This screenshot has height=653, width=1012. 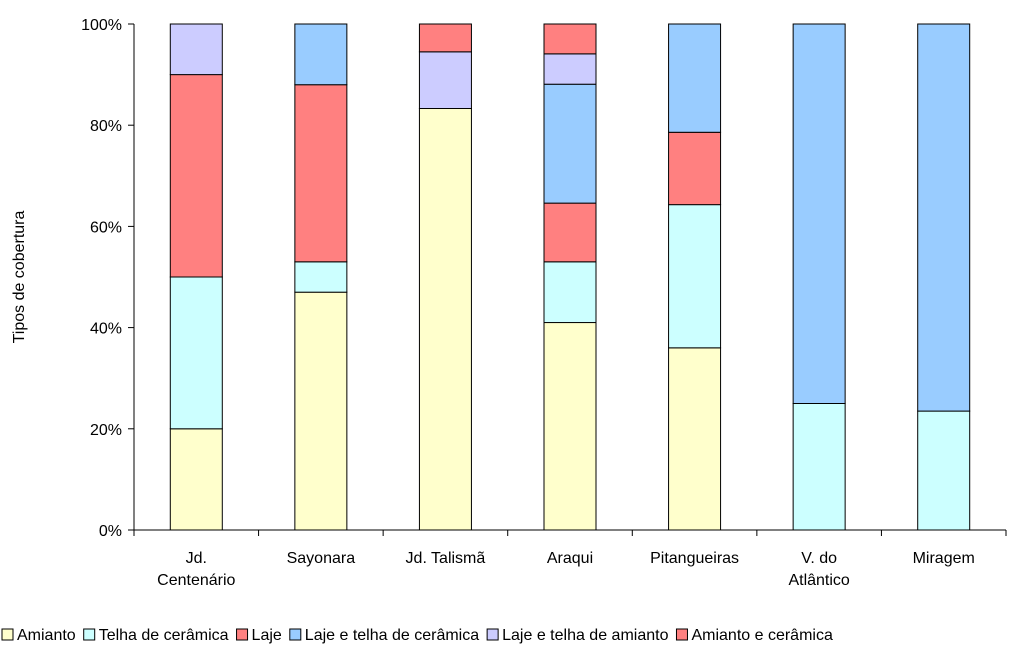 I want to click on legend-label: Telha de cerâmica, so click(x=164, y=635).